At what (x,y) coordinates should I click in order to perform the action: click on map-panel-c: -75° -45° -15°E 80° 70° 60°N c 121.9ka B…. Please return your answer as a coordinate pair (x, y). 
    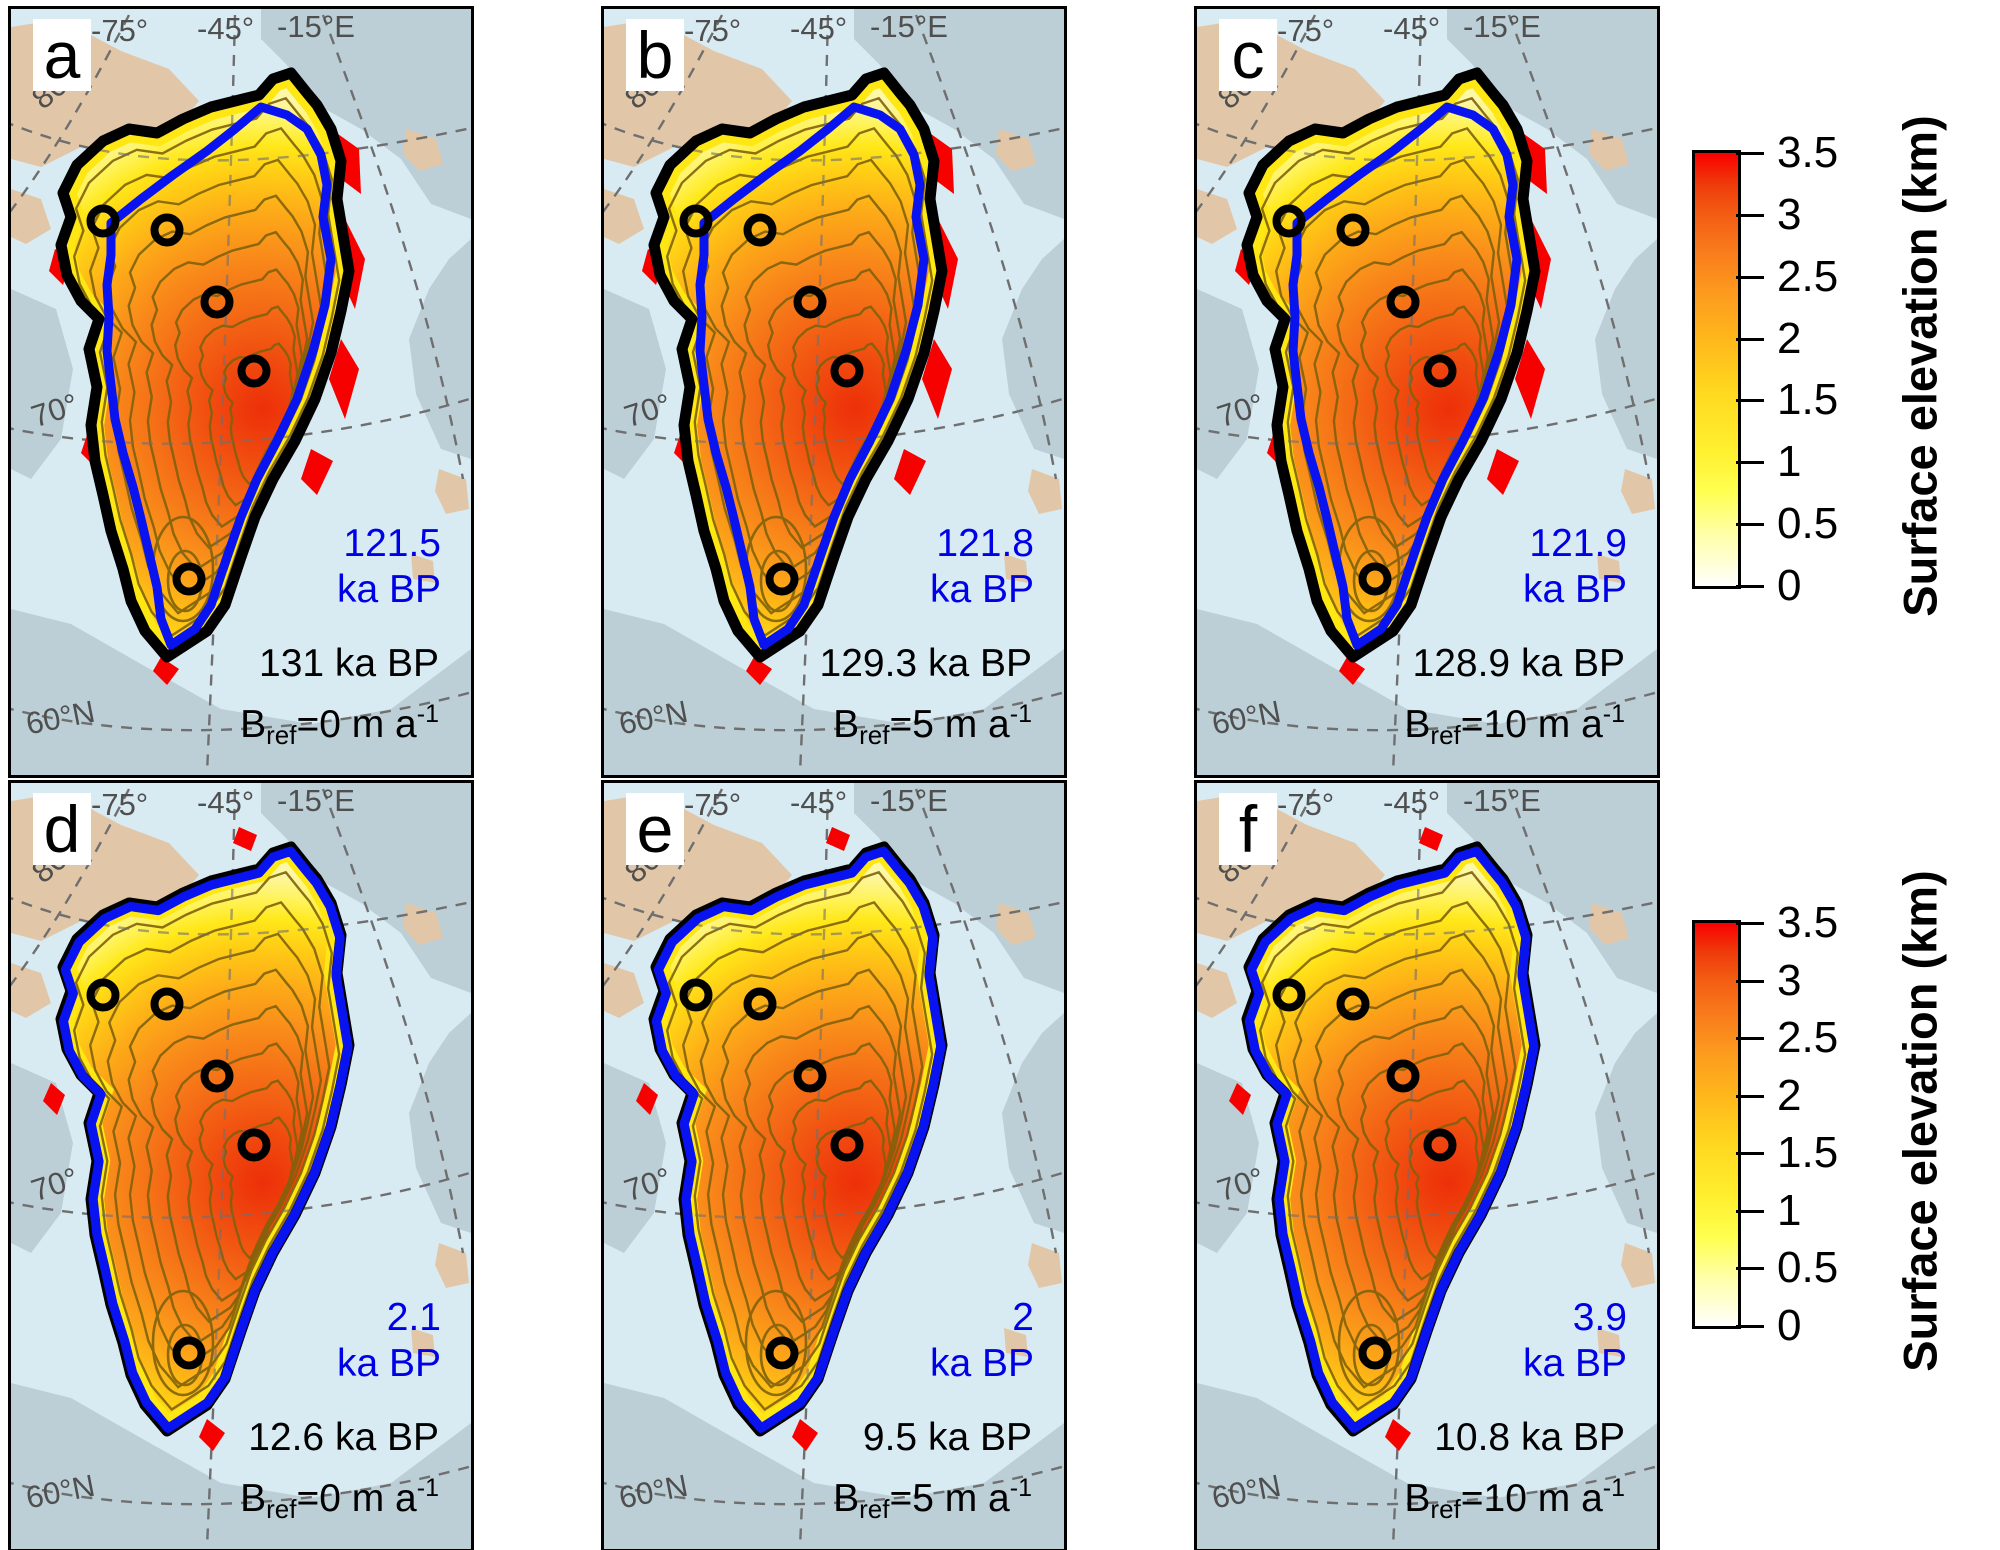
    Looking at the image, I should click on (1427, 392).